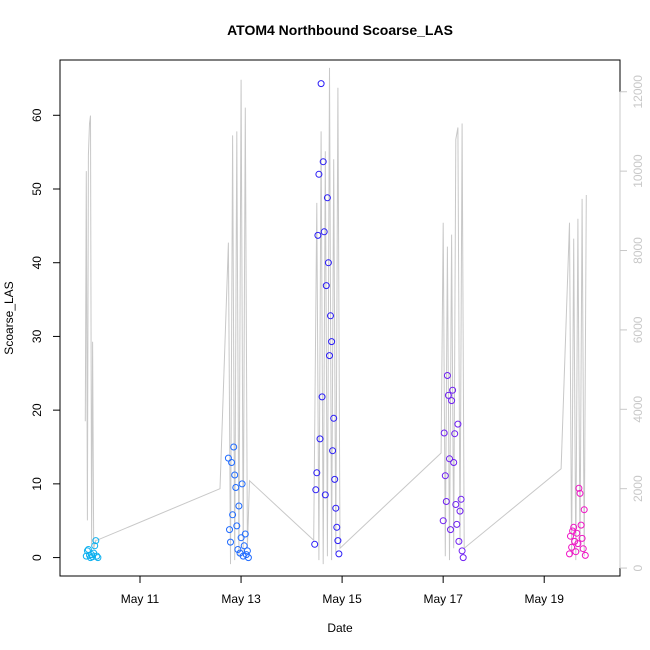 The width and height of the screenshot is (650, 650). What do you see at coordinates (45, 334) in the screenshot?
I see `y-axis: 0 10 20 30 40 50 60` at bounding box center [45, 334].